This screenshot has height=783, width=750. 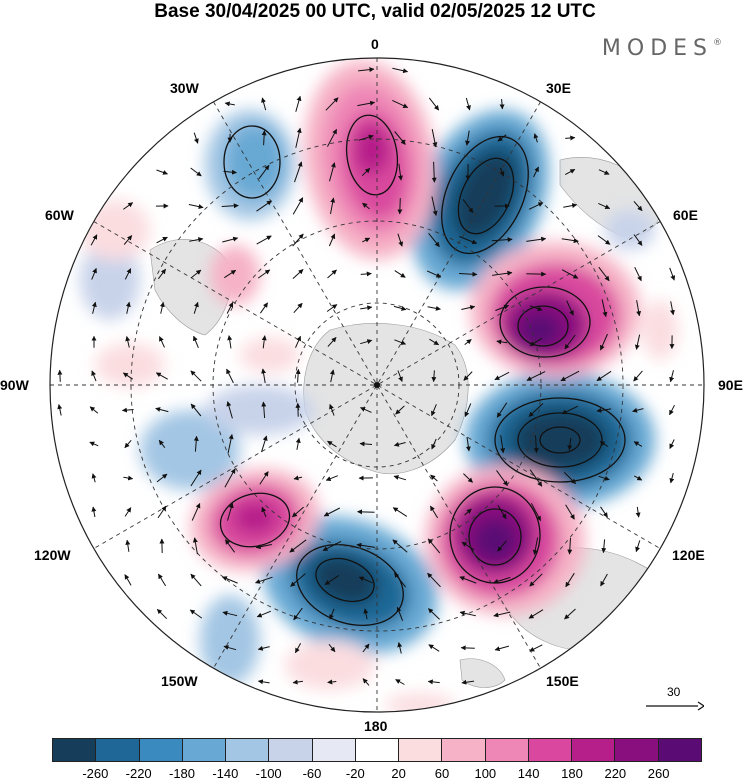 What do you see at coordinates (355, 773) in the screenshot?
I see `colorbar-tick-label: -20` at bounding box center [355, 773].